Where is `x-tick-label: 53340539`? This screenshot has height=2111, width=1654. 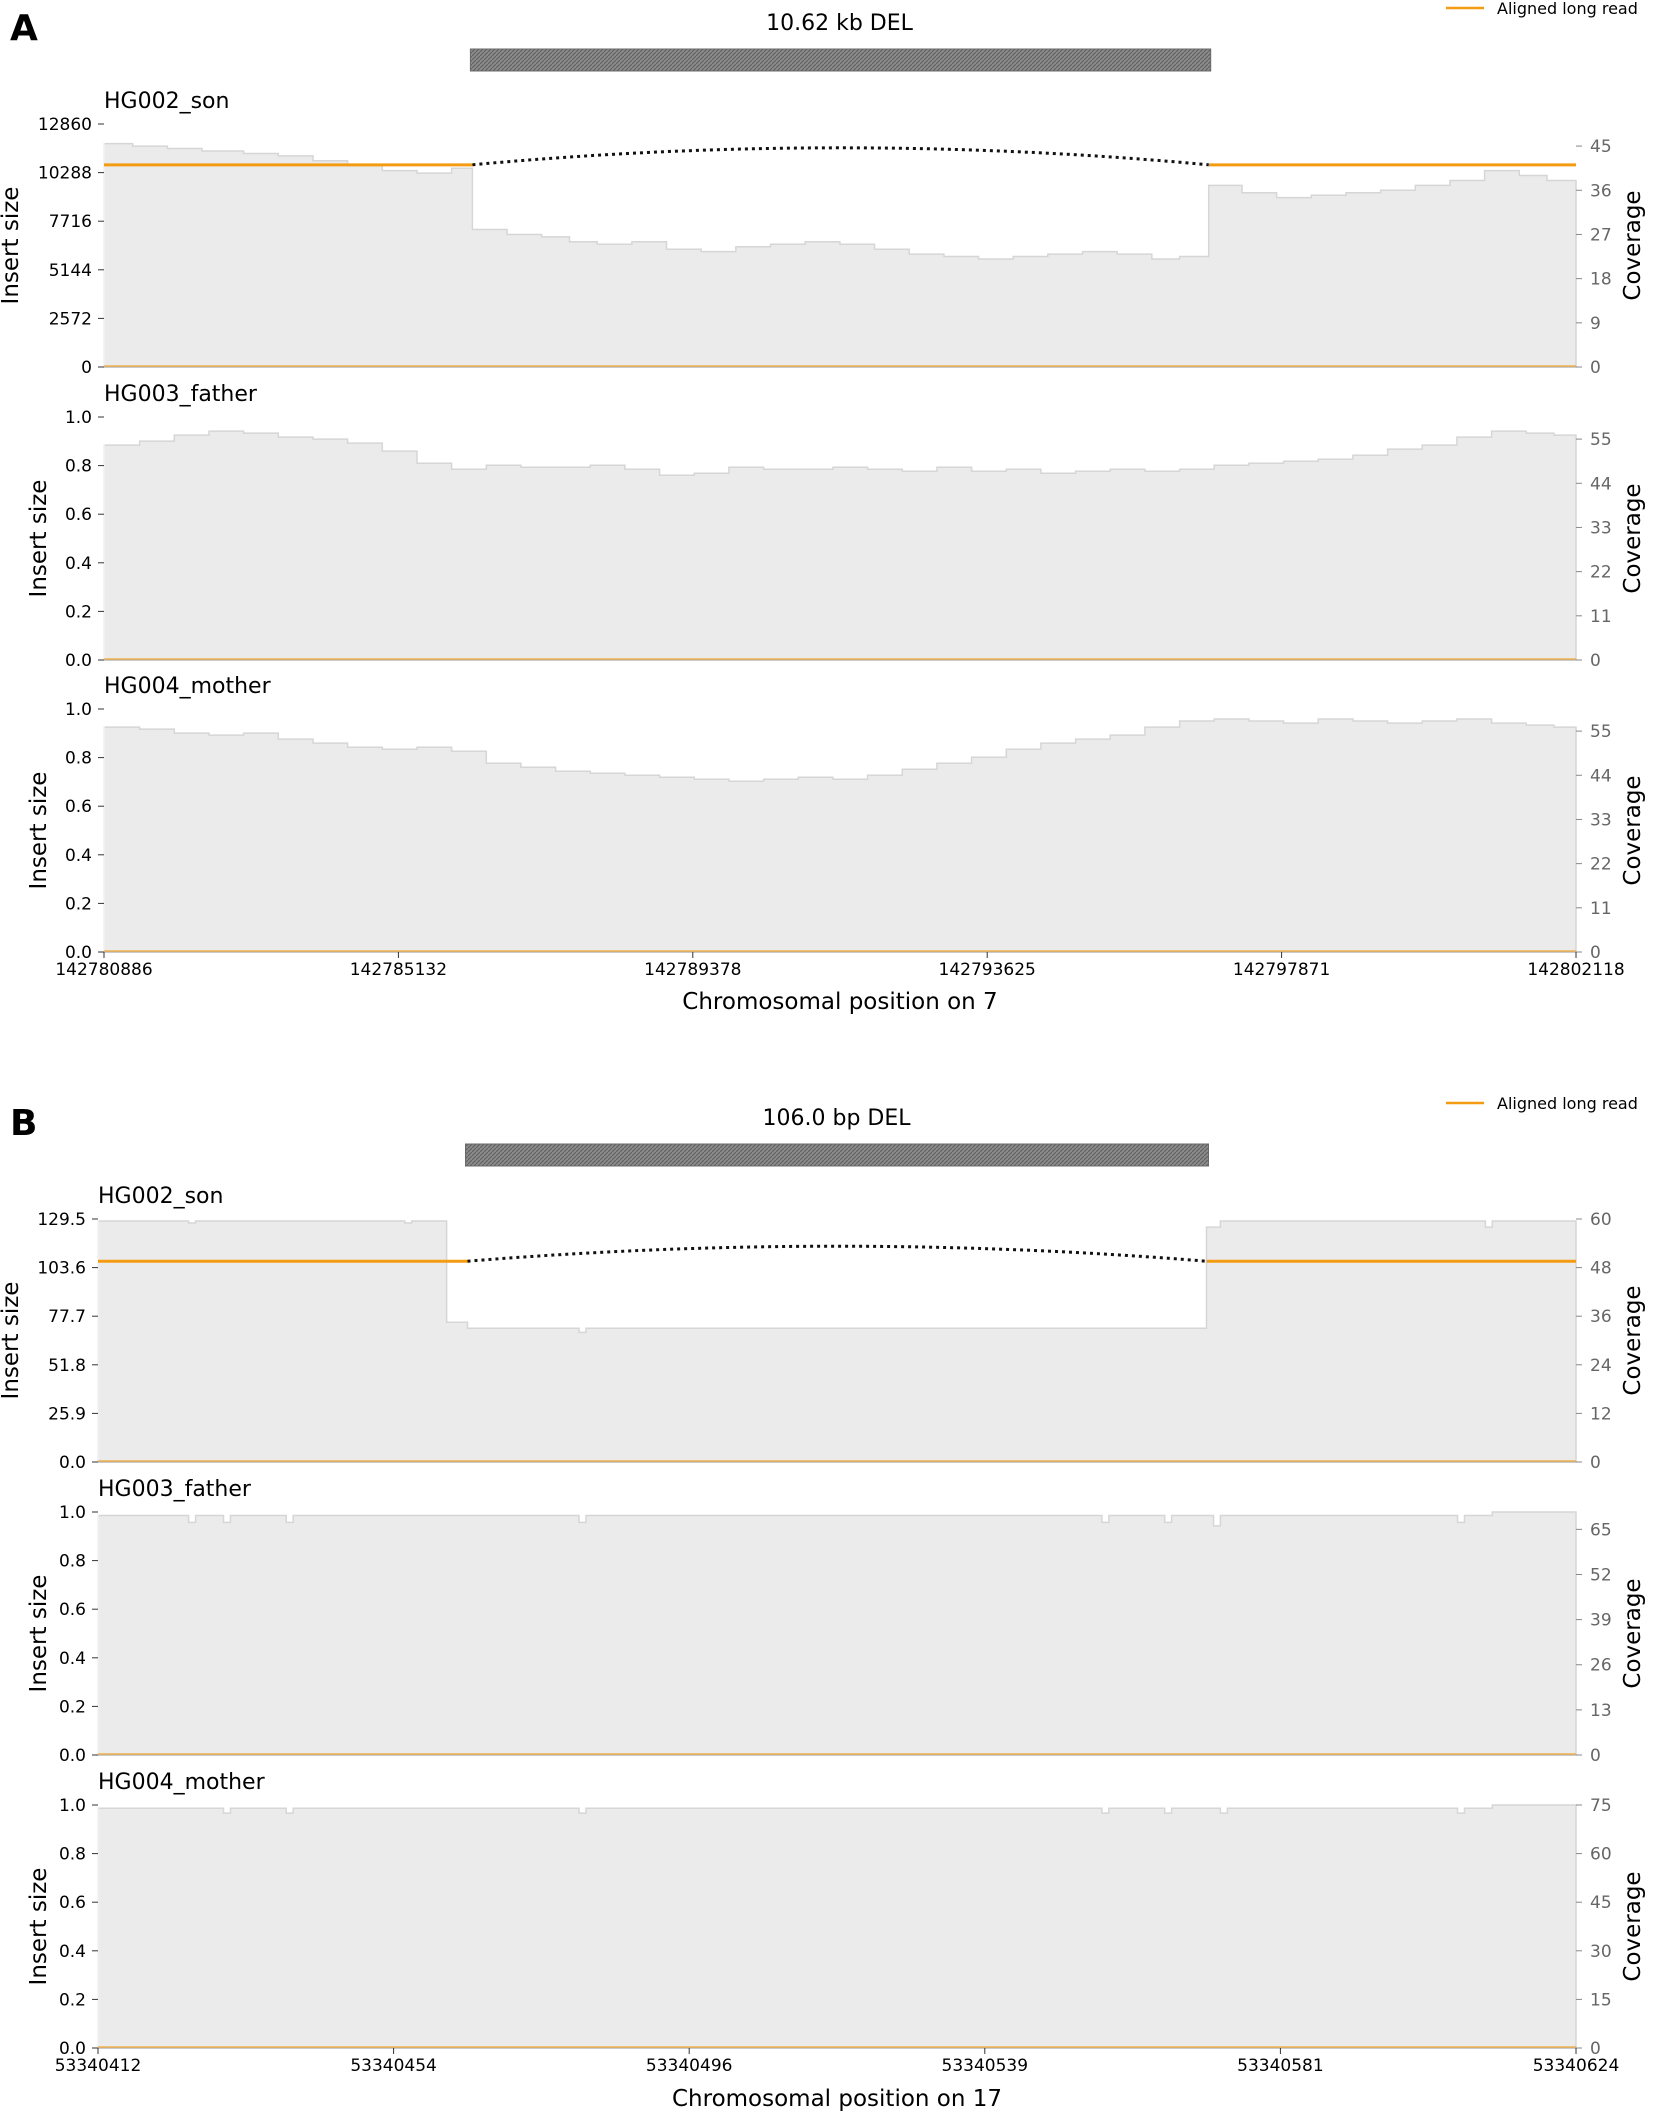
x-tick-label: 53340539 is located at coordinates (985, 2066).